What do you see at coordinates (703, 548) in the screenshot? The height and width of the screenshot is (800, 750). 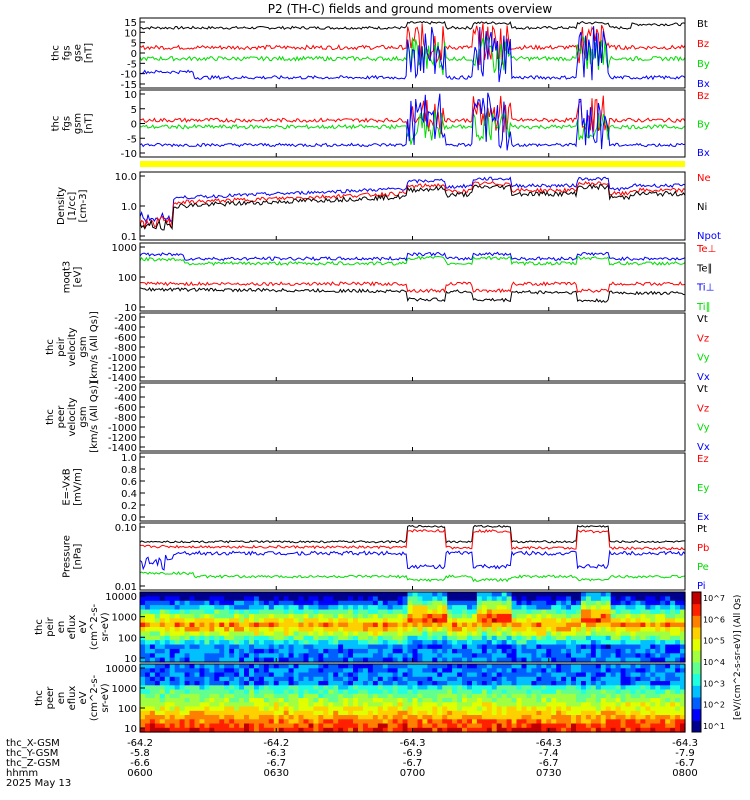 I see `legend-item: Pb` at bounding box center [703, 548].